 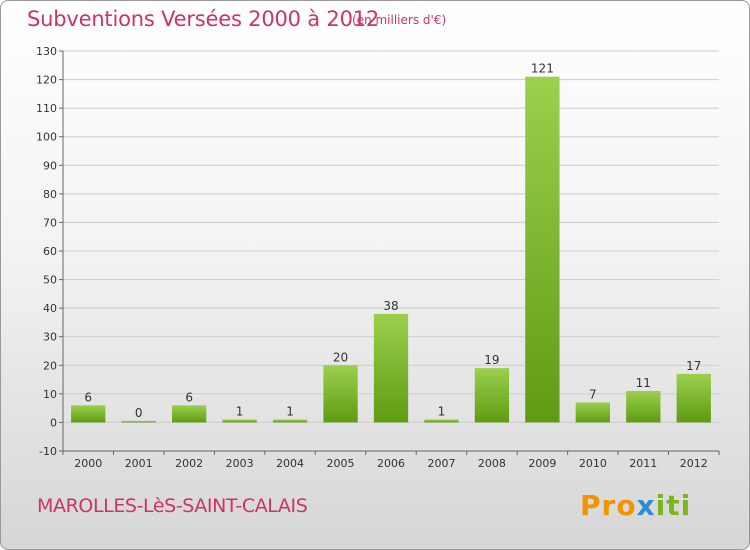 What do you see at coordinates (340, 394) in the screenshot?
I see `bar-2005` at bounding box center [340, 394].